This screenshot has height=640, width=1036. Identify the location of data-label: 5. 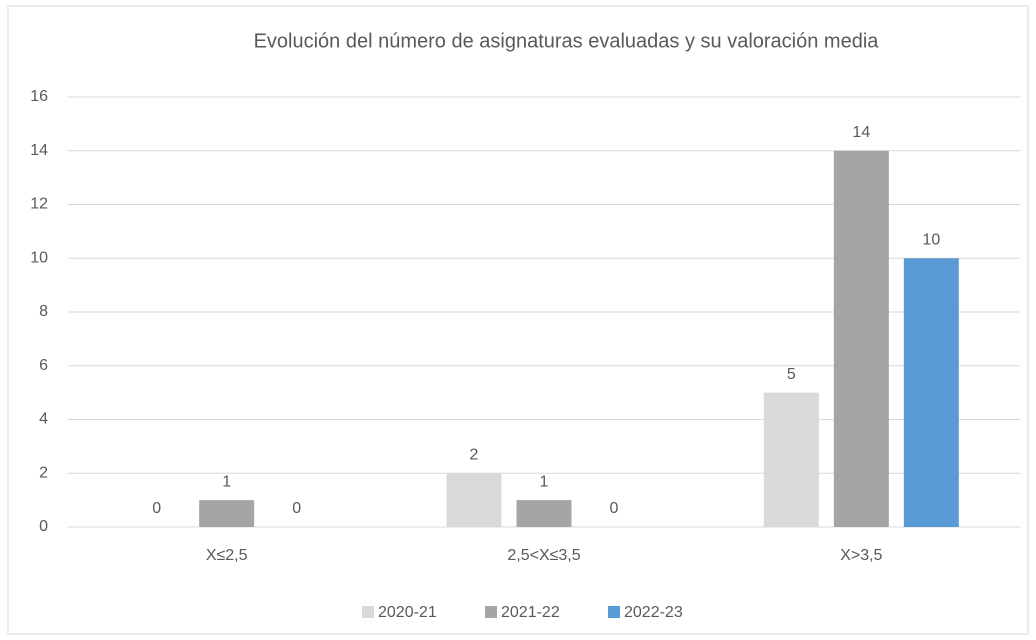
(791, 374).